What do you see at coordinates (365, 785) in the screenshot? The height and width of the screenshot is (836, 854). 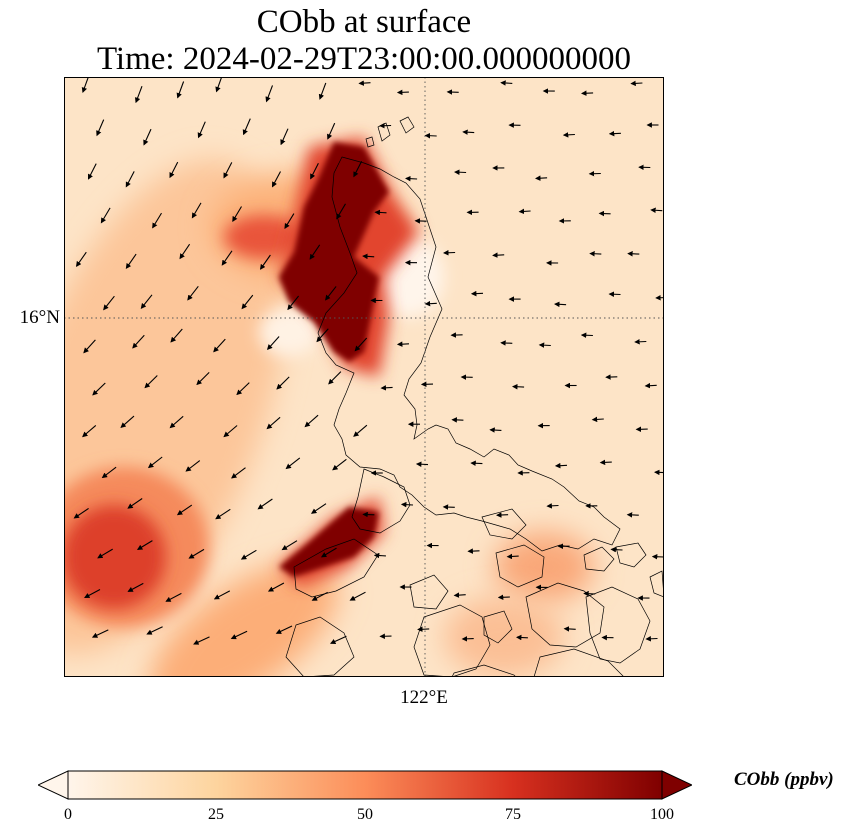 I see `colorbar-gradient` at bounding box center [365, 785].